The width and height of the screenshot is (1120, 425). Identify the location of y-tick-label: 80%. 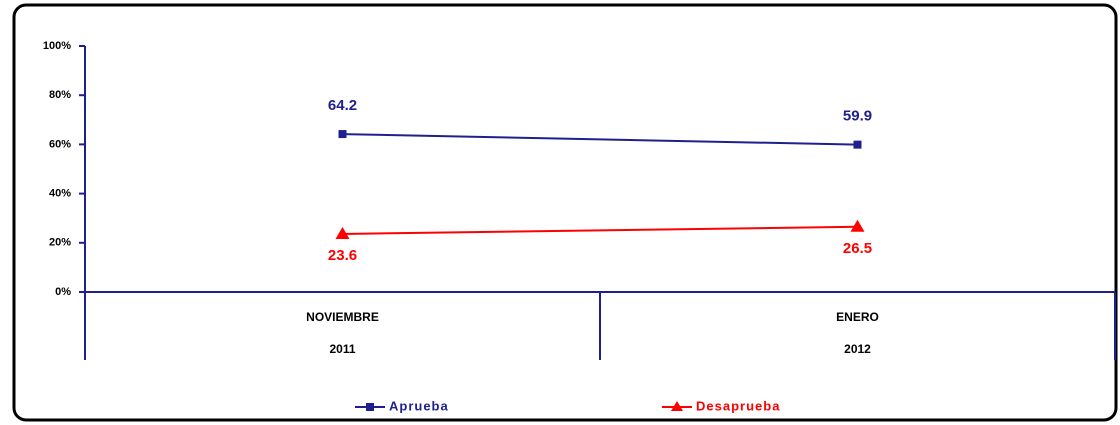
(60, 95).